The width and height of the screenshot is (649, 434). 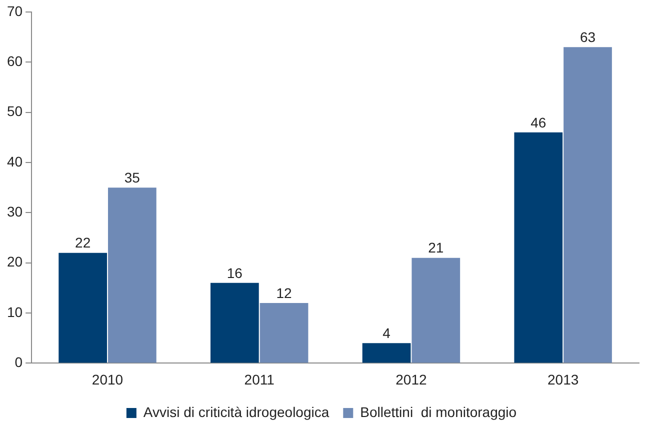 What do you see at coordinates (284, 292) in the screenshot?
I see `data-label: 12` at bounding box center [284, 292].